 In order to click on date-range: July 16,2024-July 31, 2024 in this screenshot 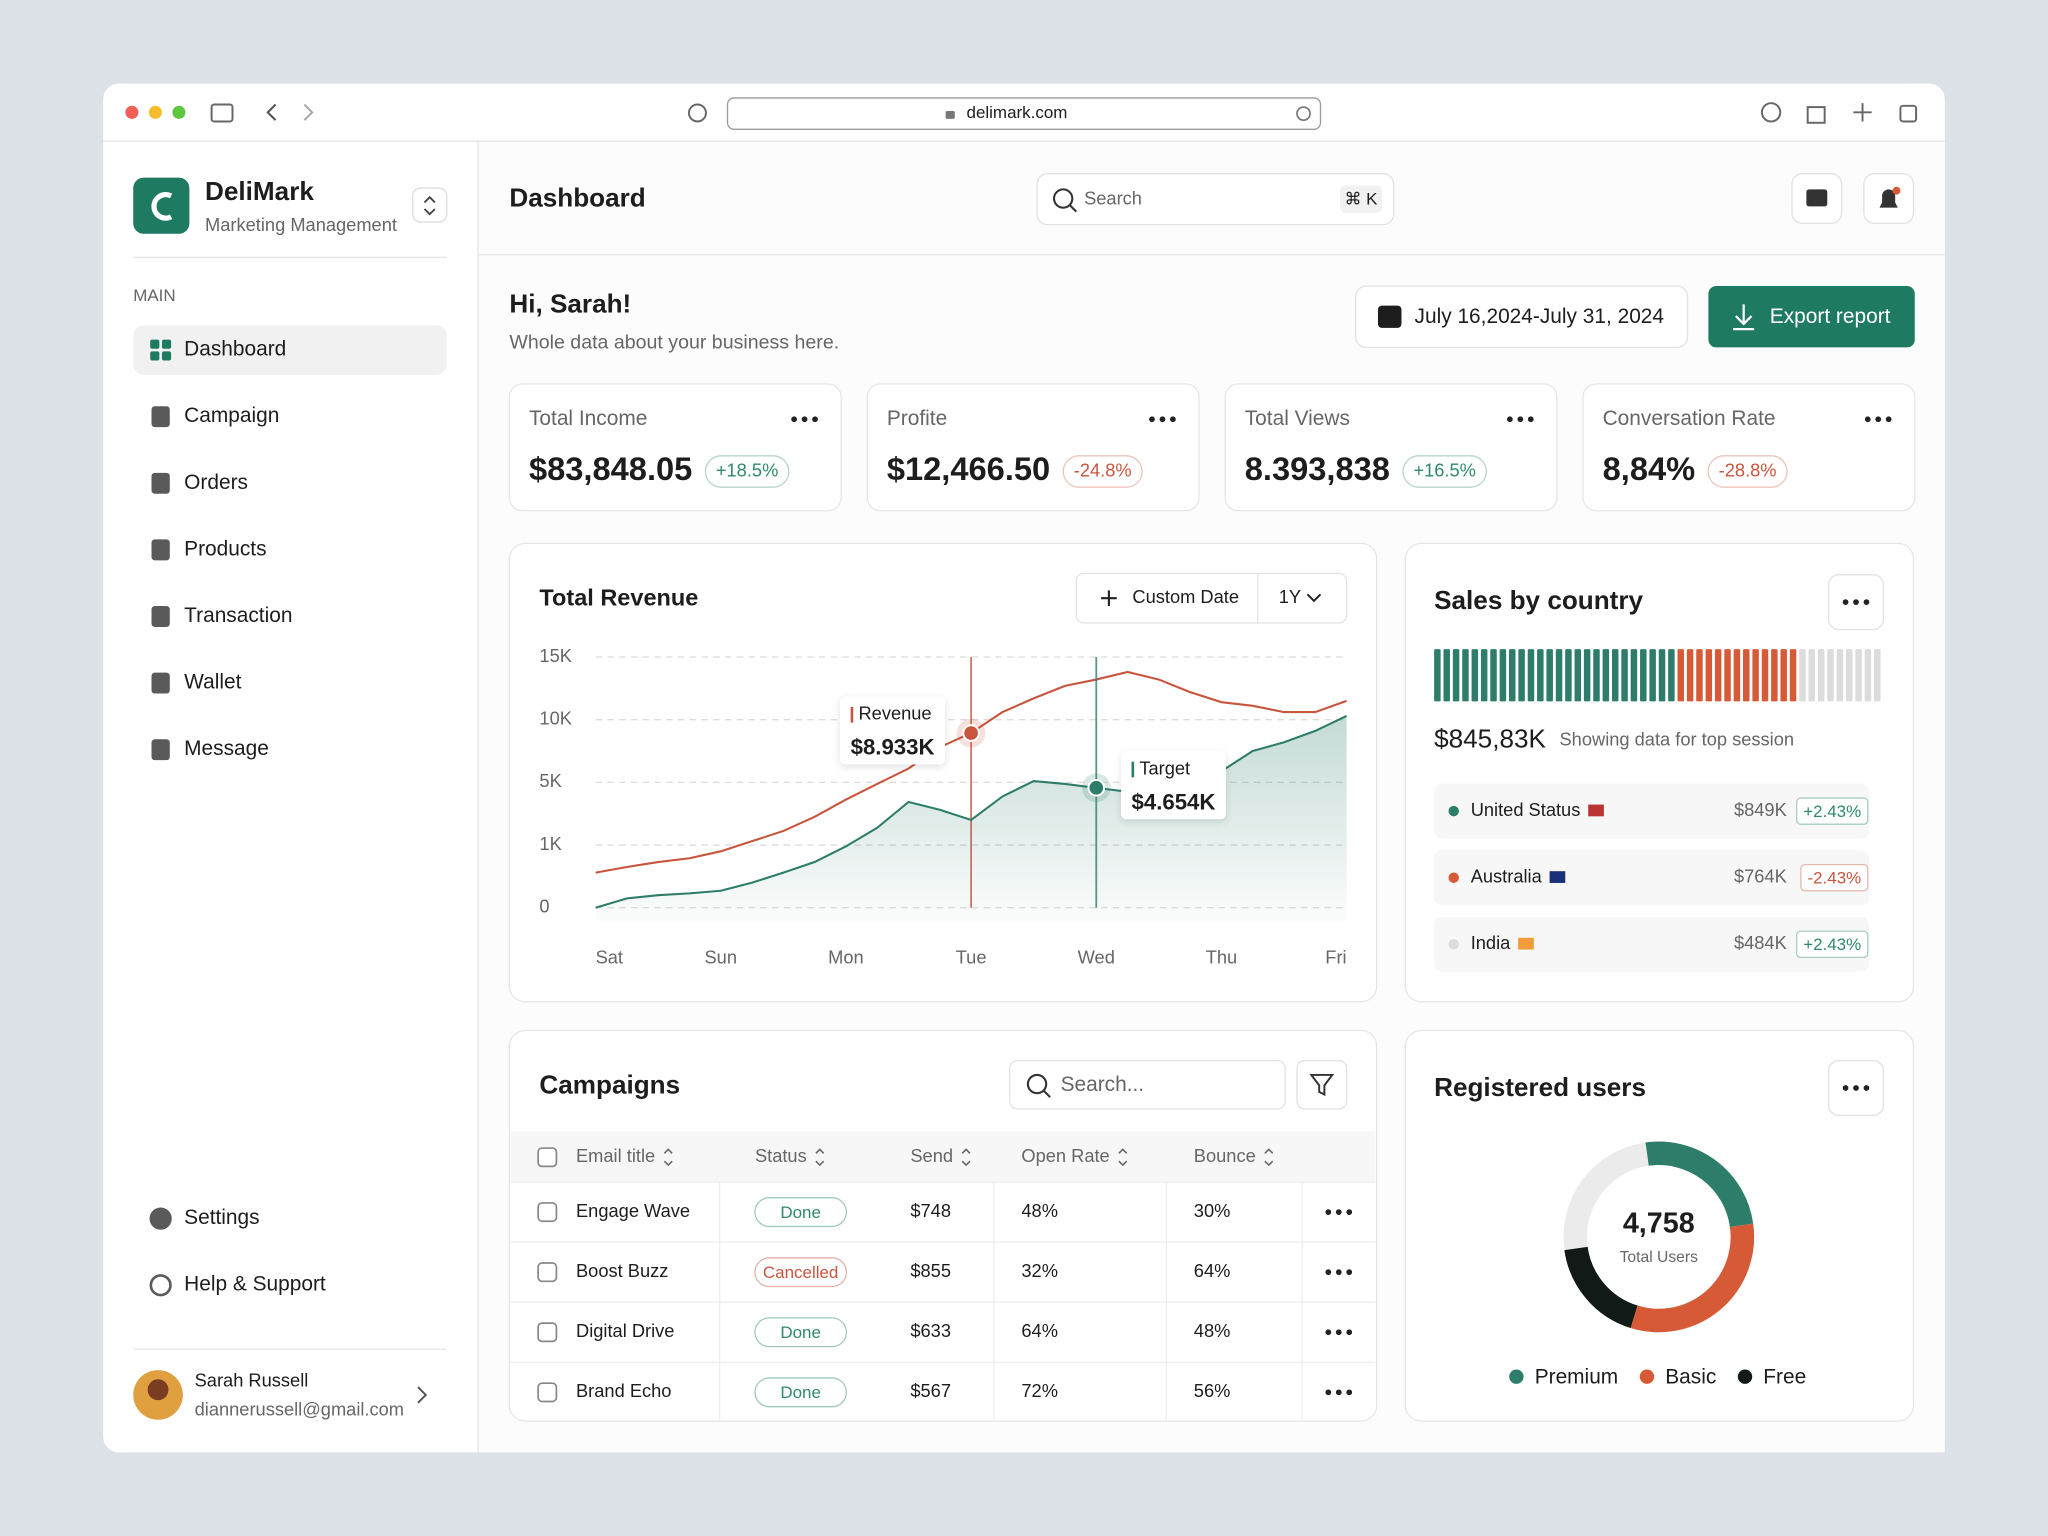, I will do `click(1540, 316)`.